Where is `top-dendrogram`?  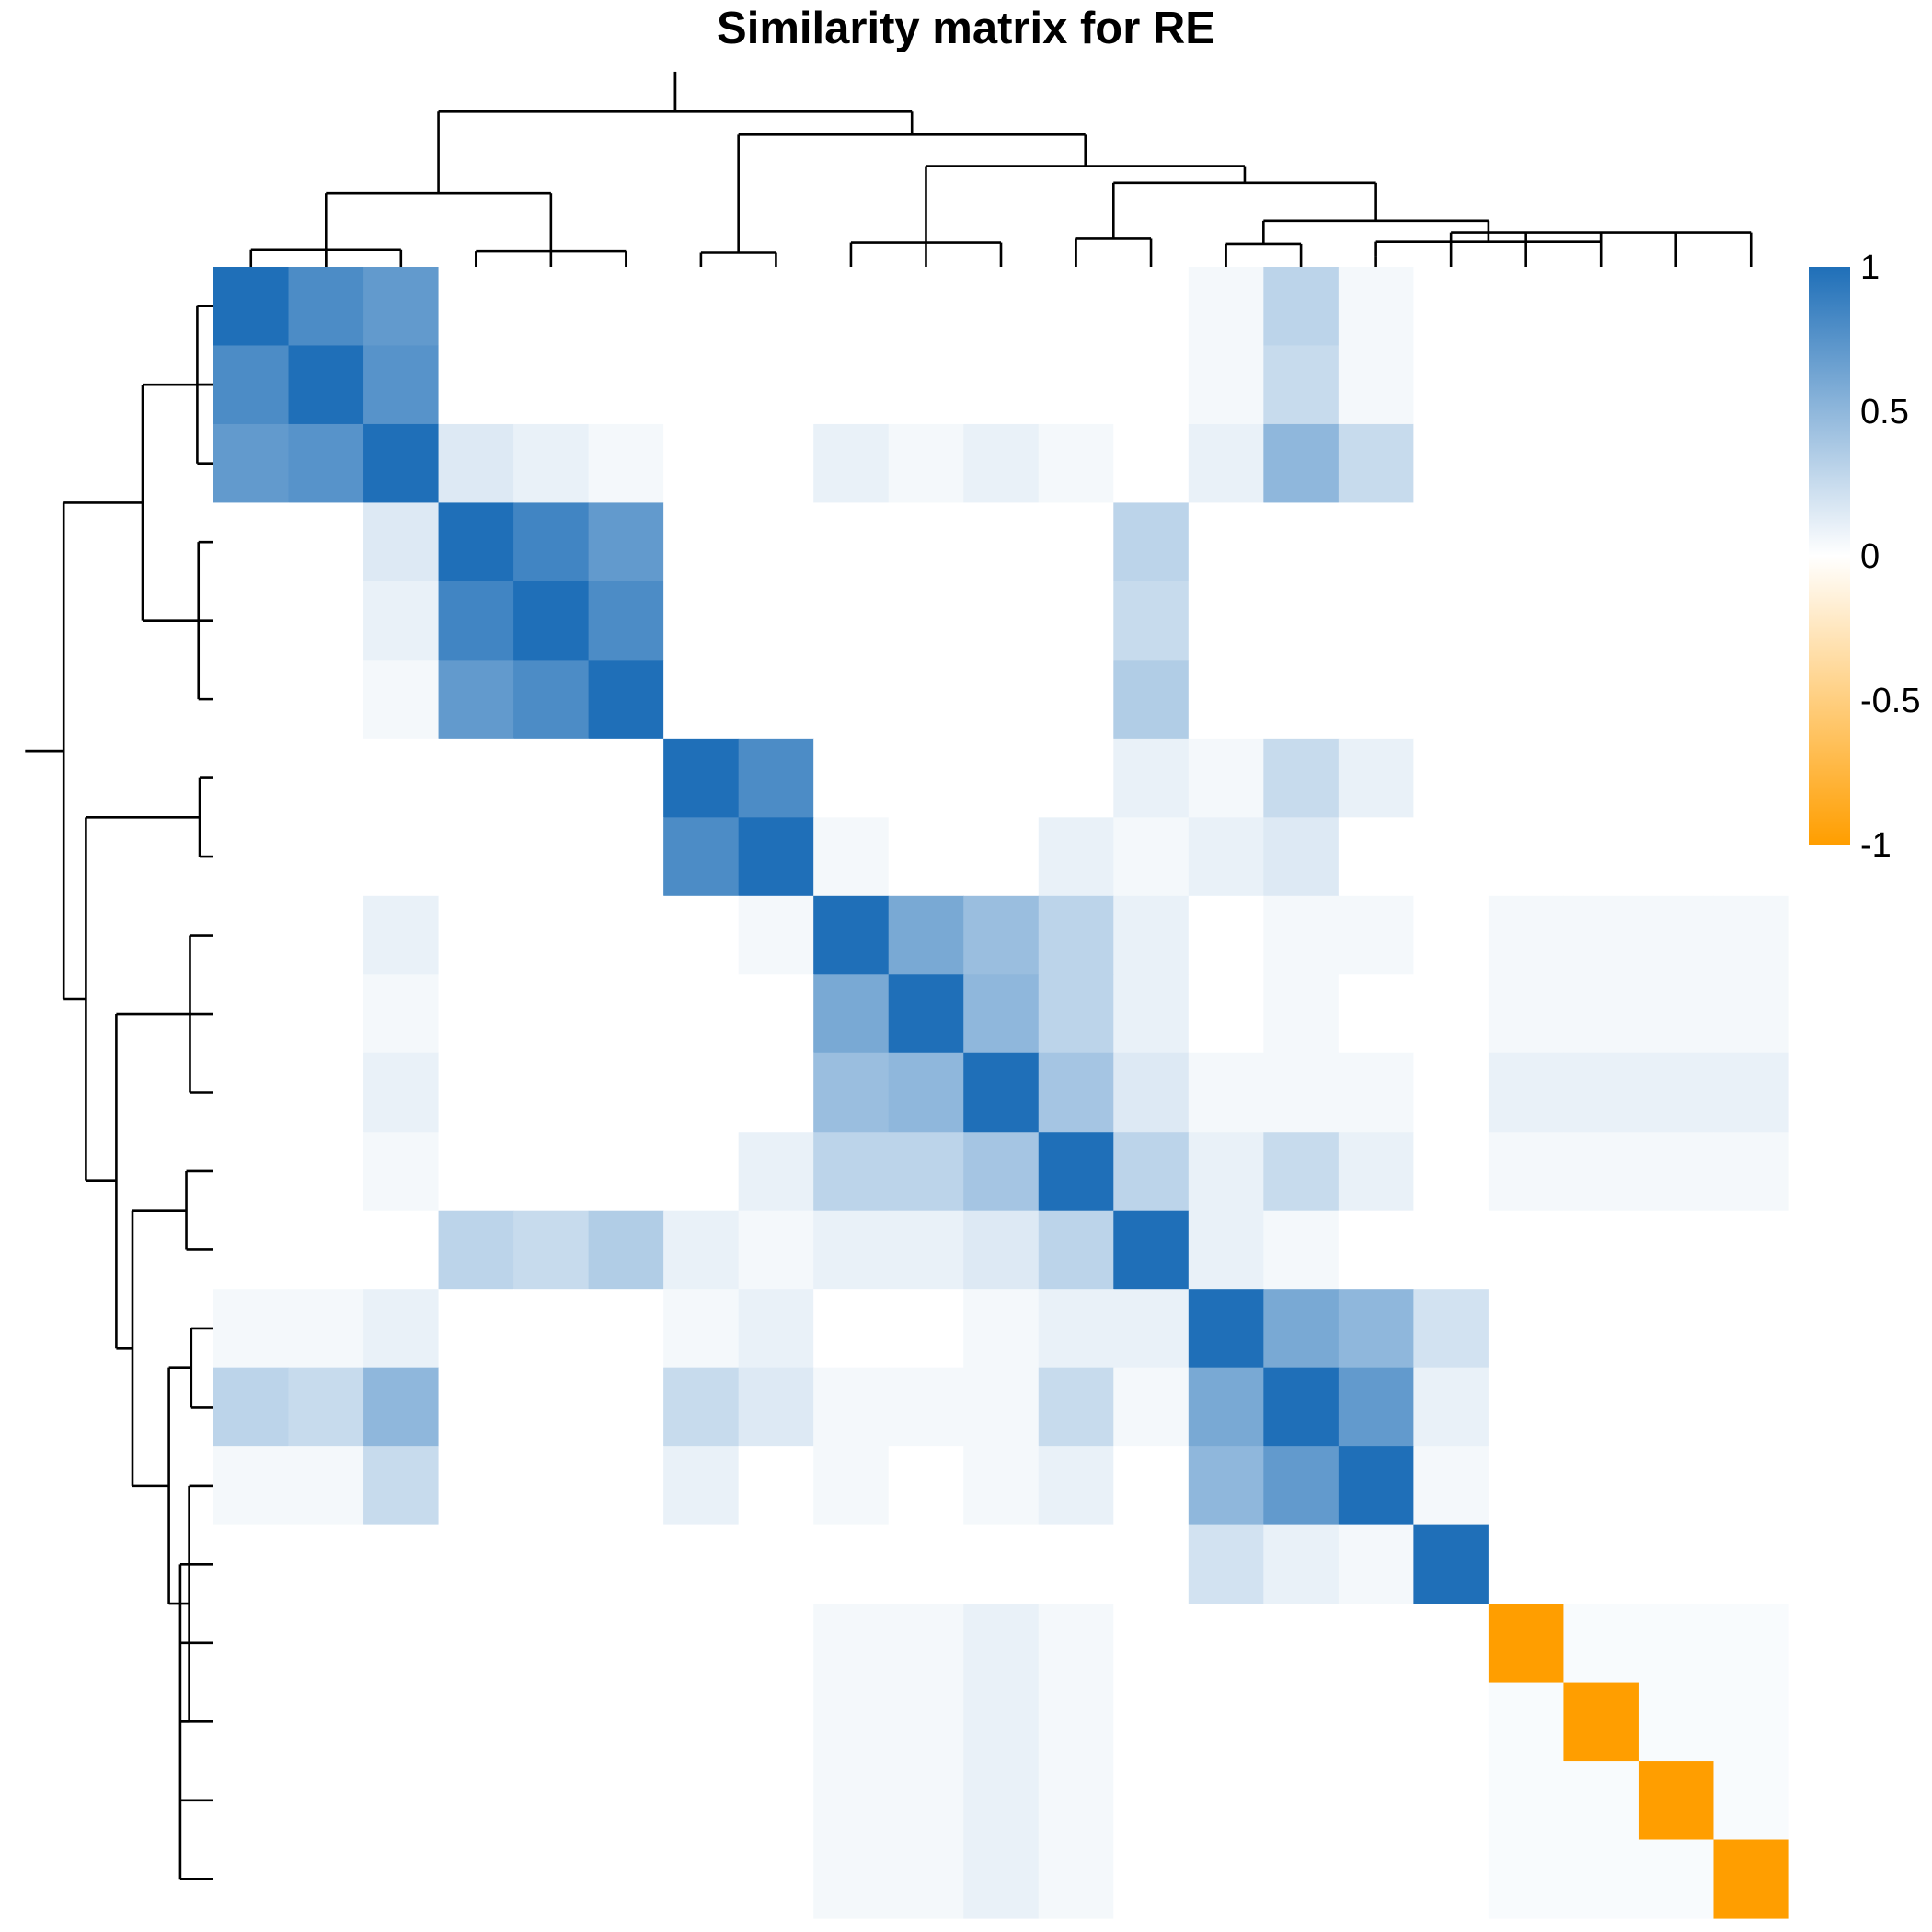
top-dendrogram is located at coordinates (1001, 169).